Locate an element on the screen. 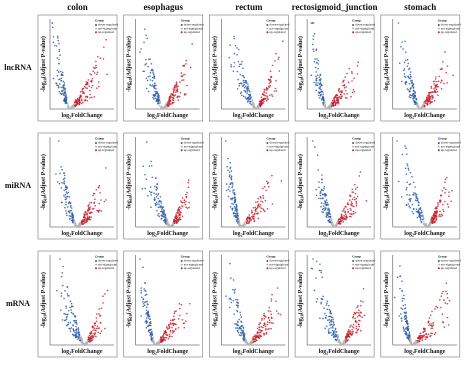 The height and width of the screenshot is (377, 474). label-part: FoldChange is located at coordinates (87, 116).